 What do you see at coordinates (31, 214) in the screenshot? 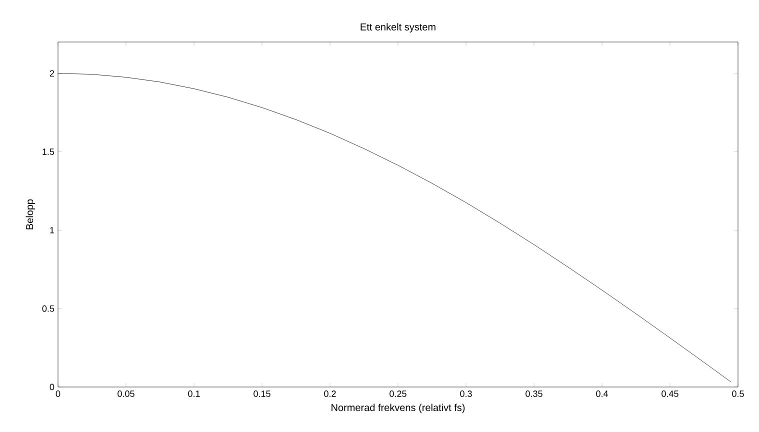
I see `y-axis-title: Belopp` at bounding box center [31, 214].